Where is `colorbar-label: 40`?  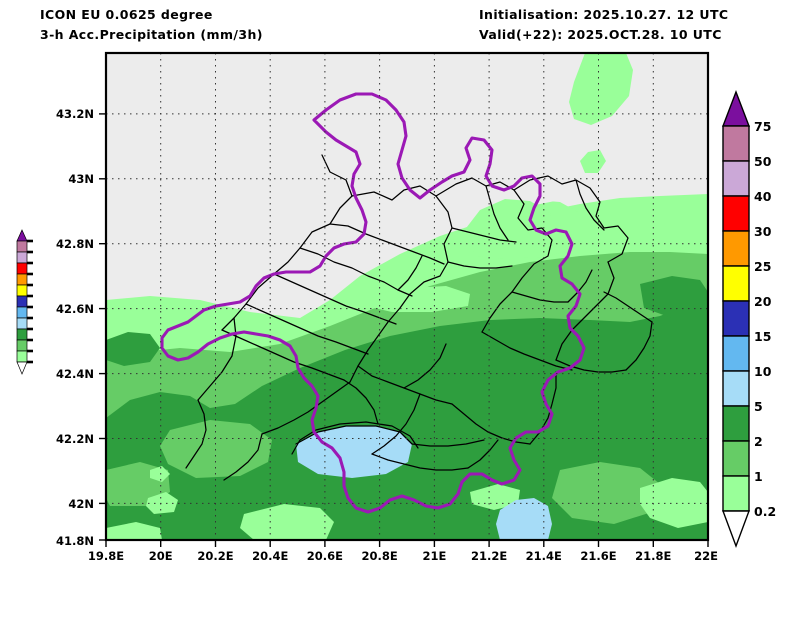 colorbar-label: 40 is located at coordinates (763, 196).